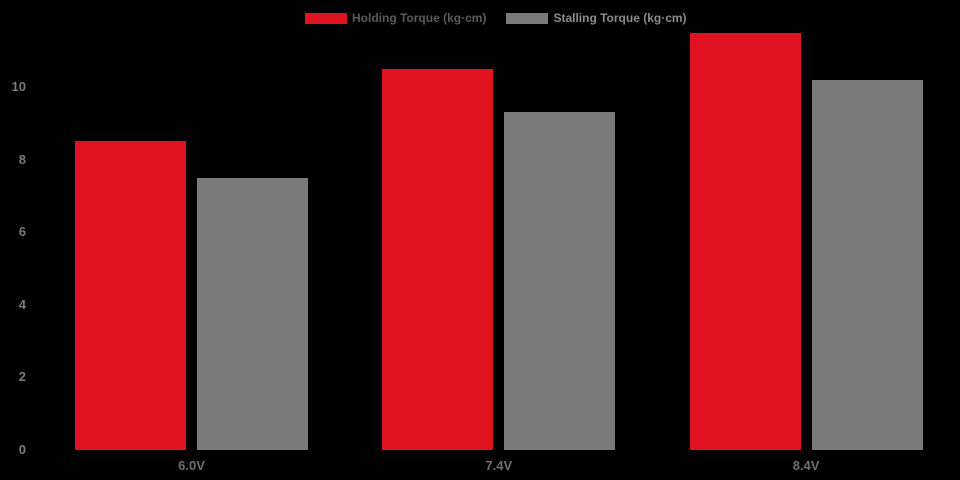  What do you see at coordinates (438, 259) in the screenshot?
I see `bar-7.4v-holding-torque` at bounding box center [438, 259].